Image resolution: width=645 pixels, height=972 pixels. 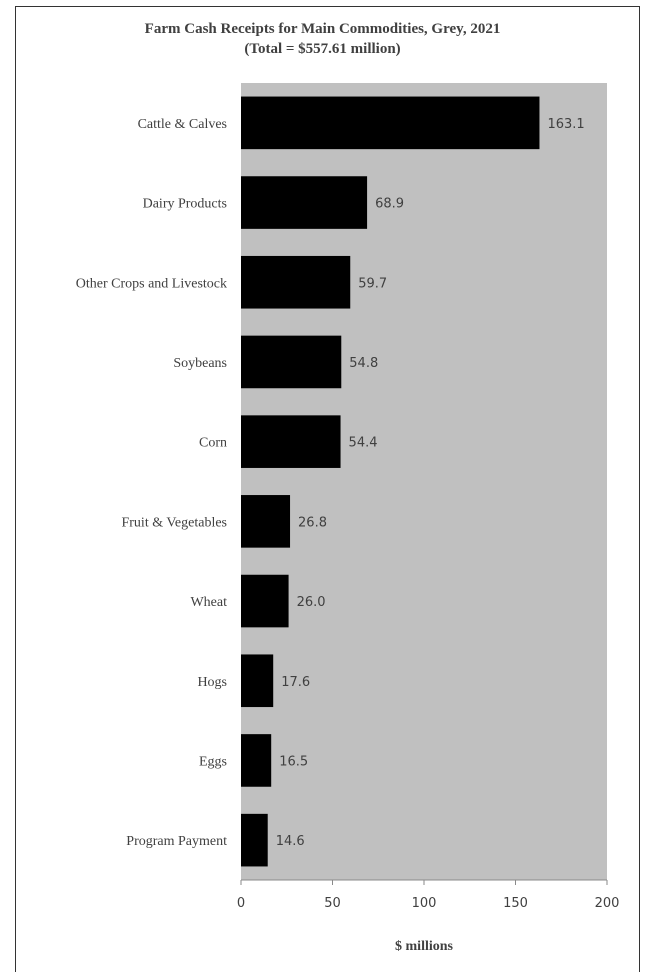 I want to click on category-label: Cattle & Calves, so click(x=182, y=124).